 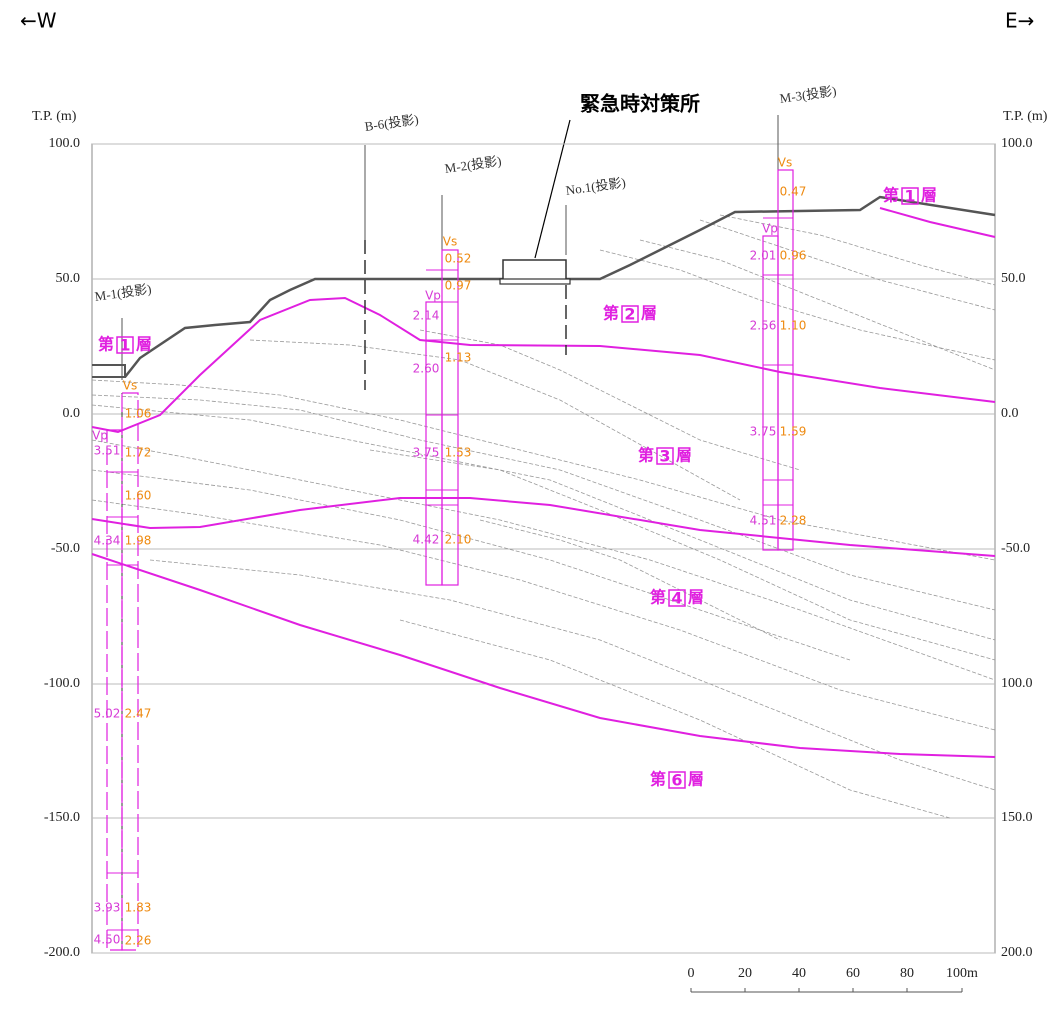 What do you see at coordinates (552, 189) in the screenshot?
I see `facility-leader` at bounding box center [552, 189].